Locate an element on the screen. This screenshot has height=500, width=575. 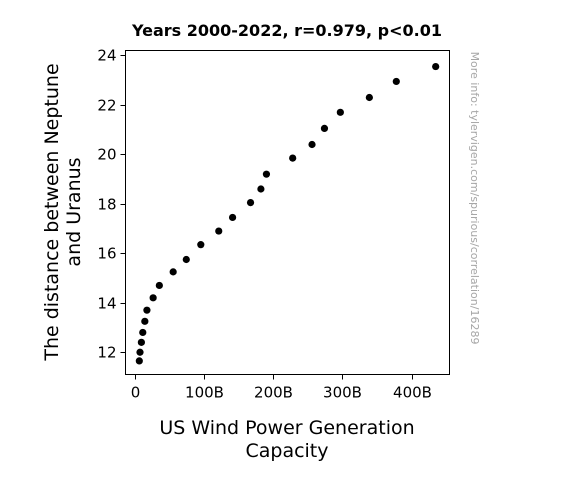
y-tick-label: 14 is located at coordinates (106, 304).